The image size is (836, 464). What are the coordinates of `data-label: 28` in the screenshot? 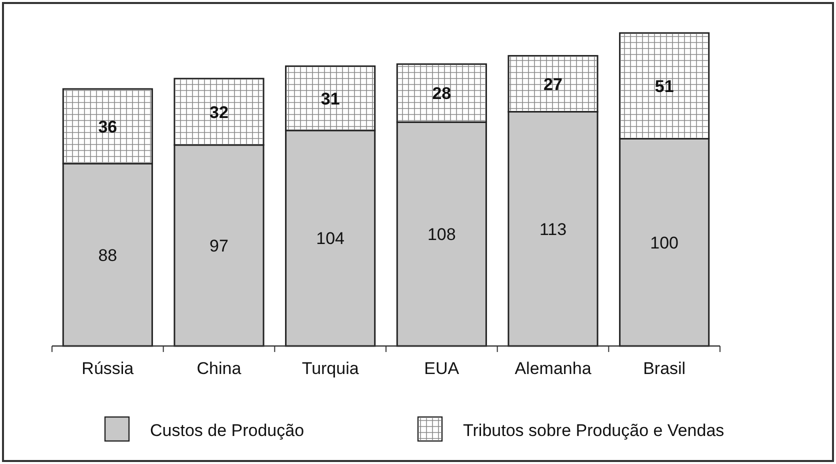 It's located at (442, 94).